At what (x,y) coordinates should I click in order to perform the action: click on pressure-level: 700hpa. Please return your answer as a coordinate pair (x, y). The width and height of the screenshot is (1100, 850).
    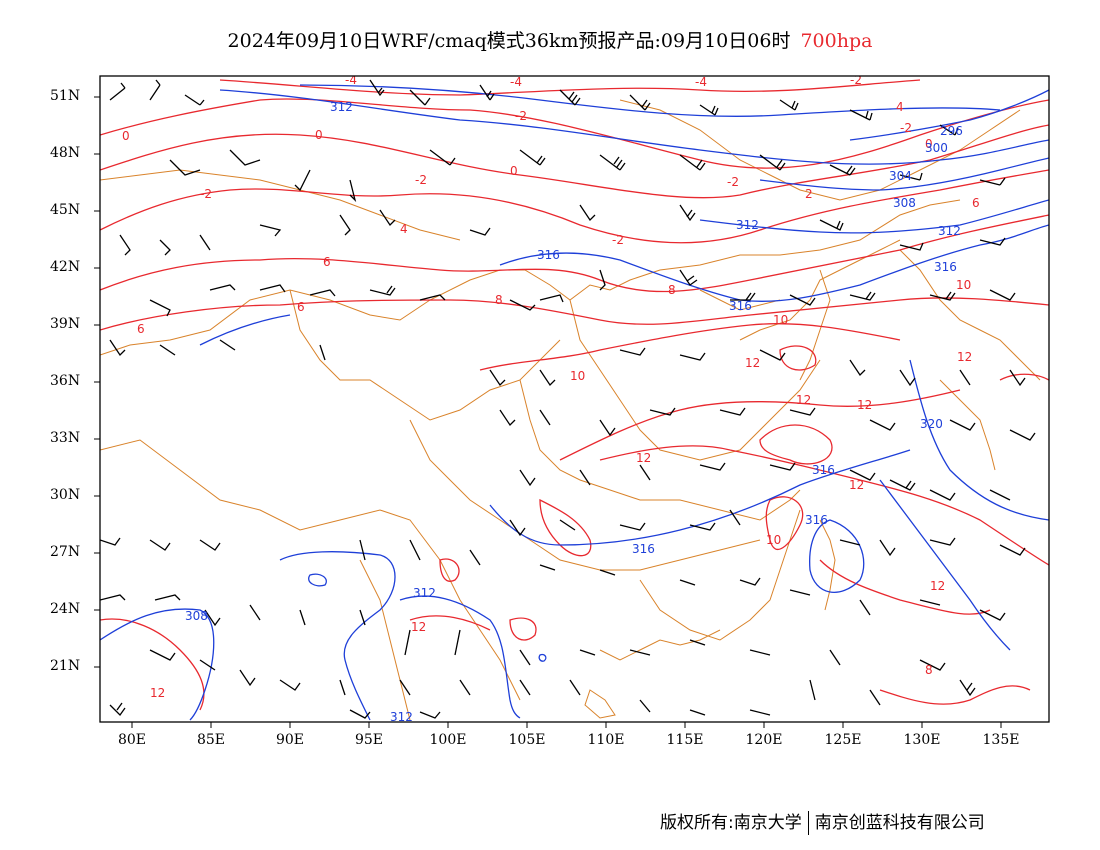
    Looking at the image, I should click on (836, 41).